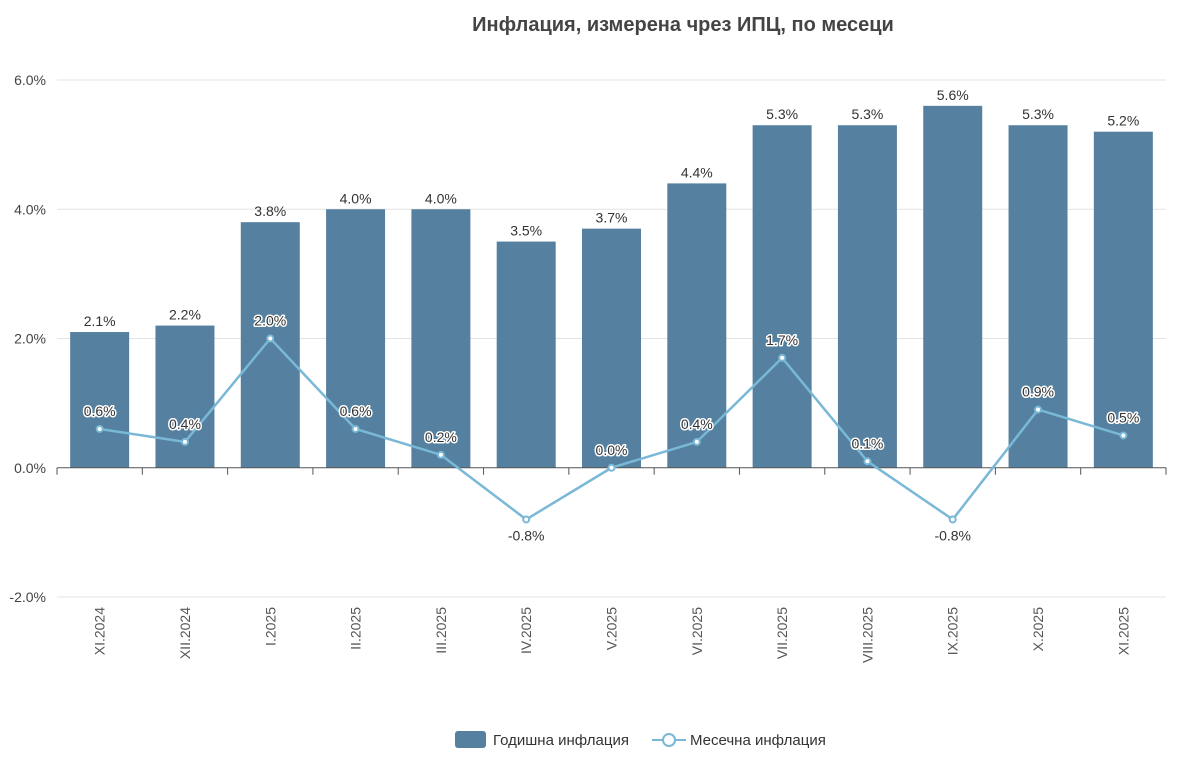 The height and width of the screenshot is (771, 1199). Describe the element at coordinates (100, 631) in the screenshot. I see `x-tick-label: XI.2024` at that location.